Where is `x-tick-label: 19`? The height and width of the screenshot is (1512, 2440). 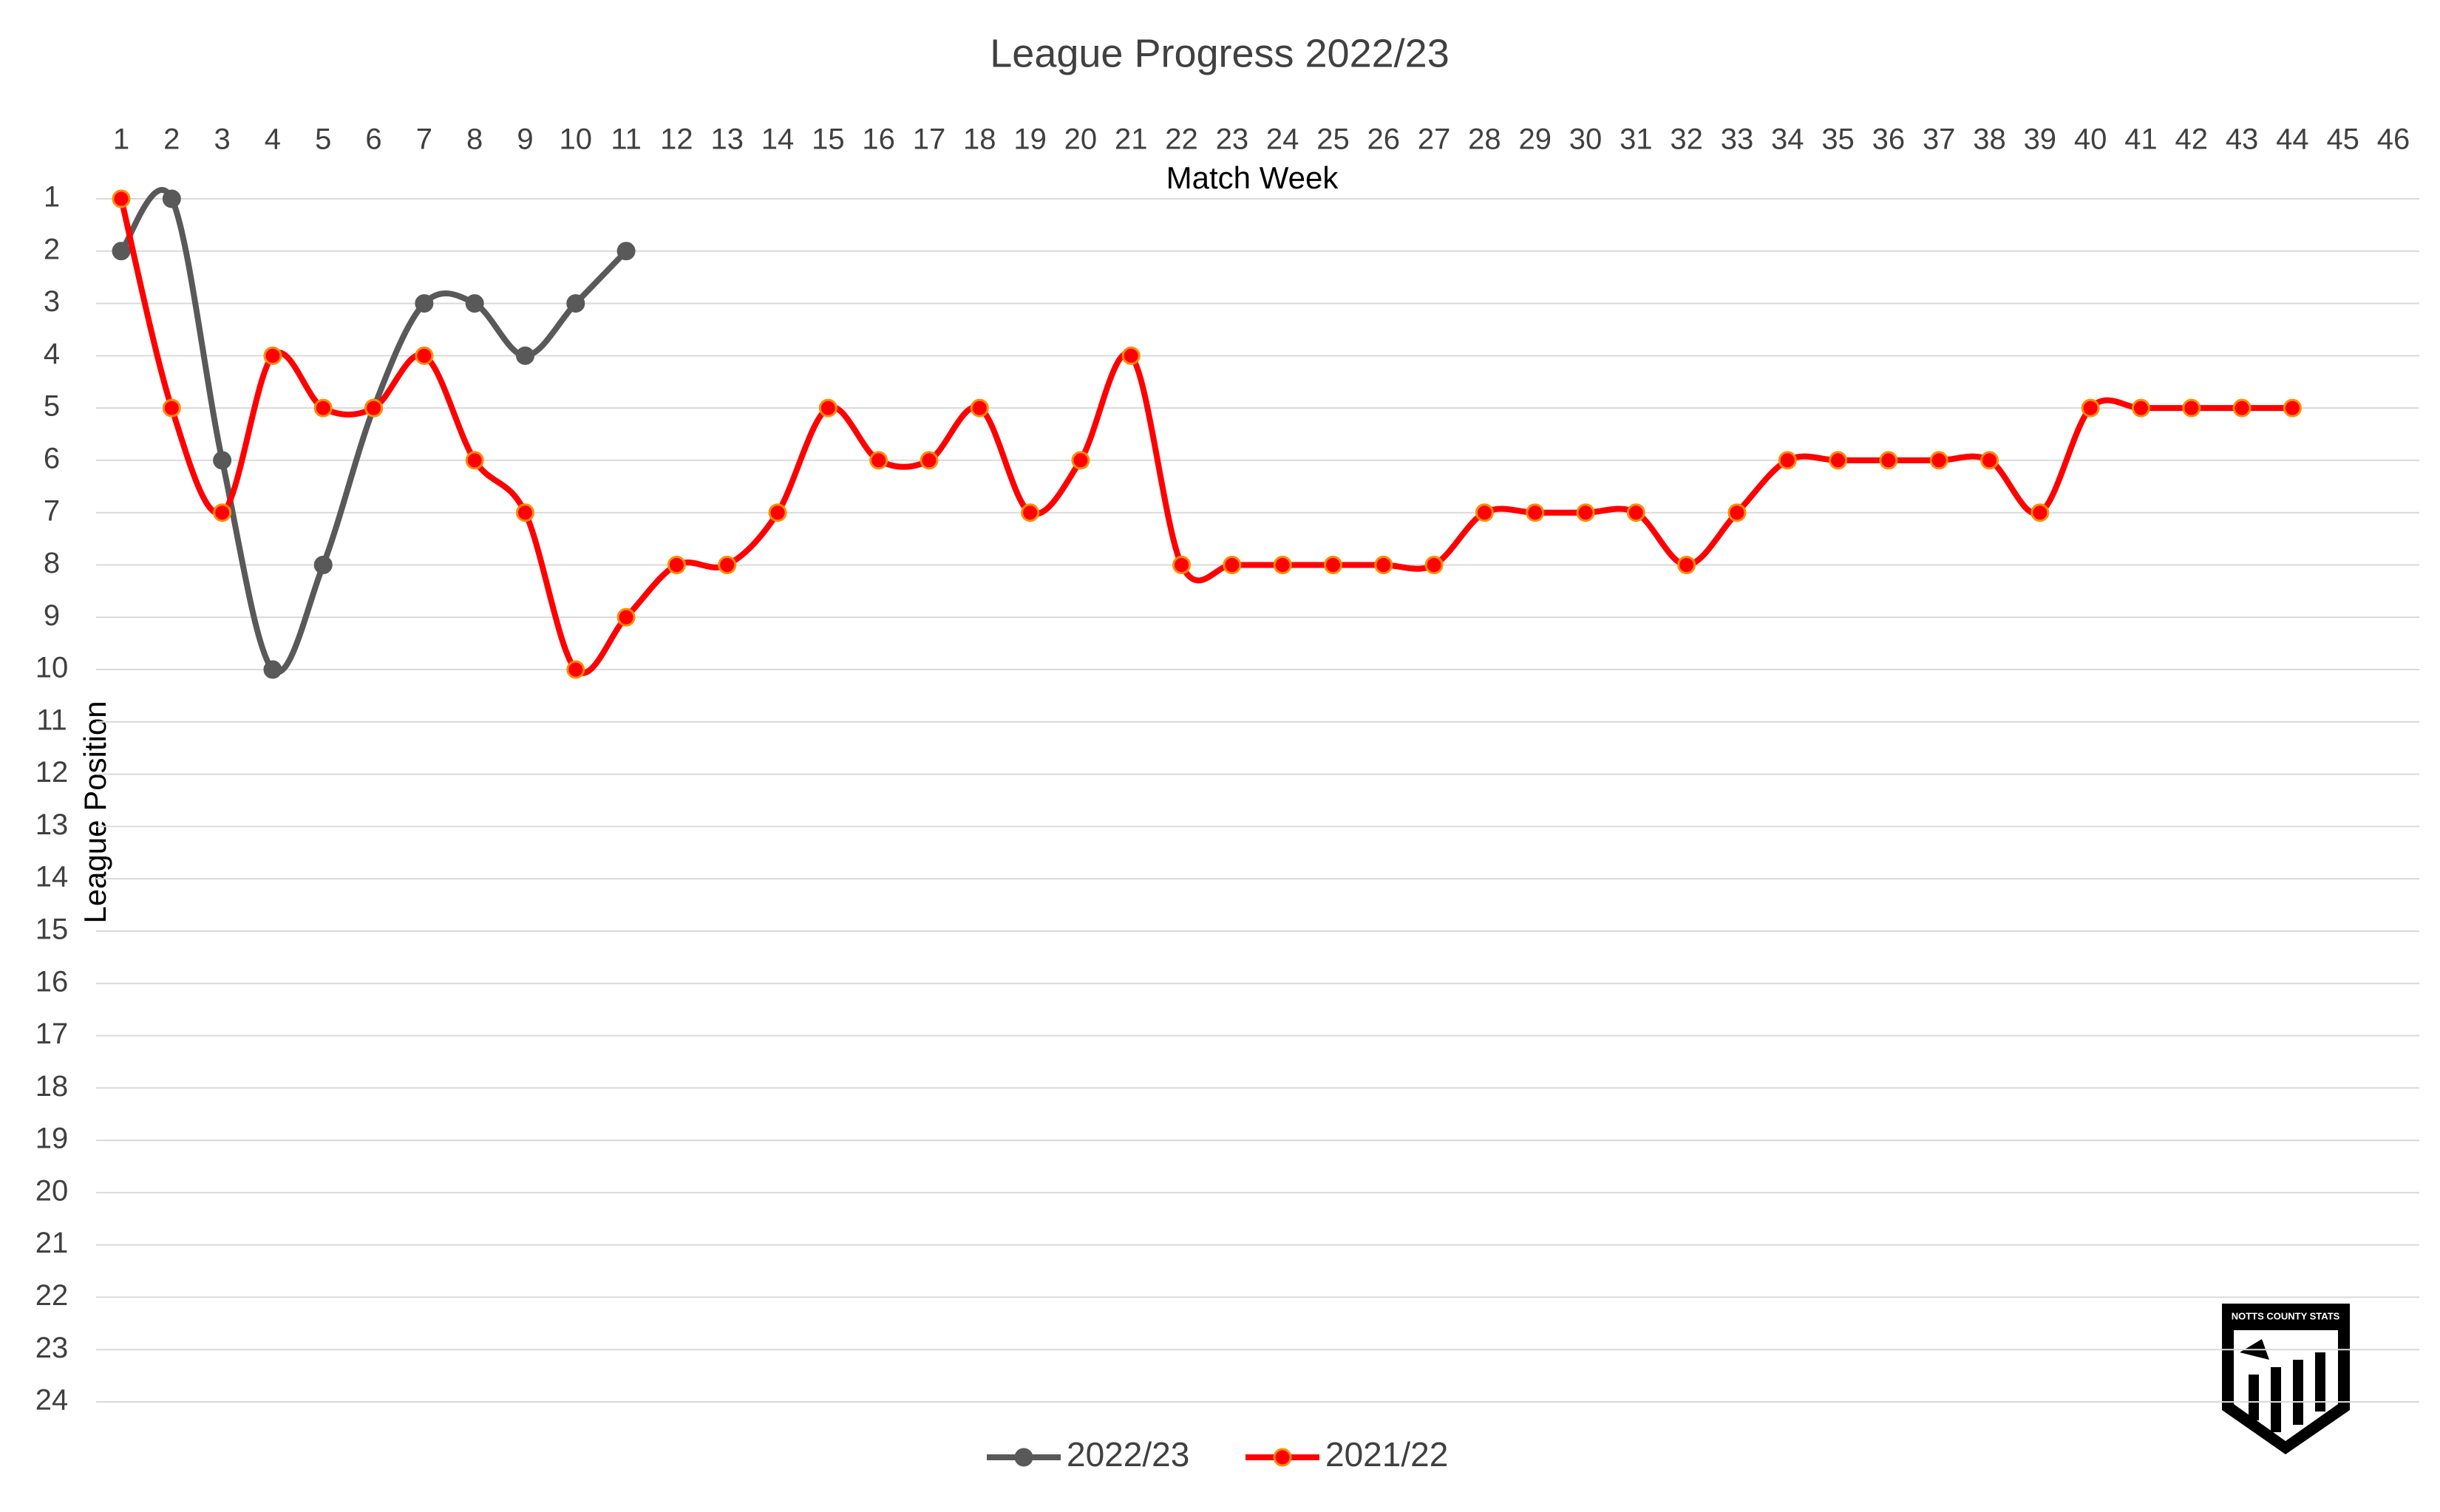
x-tick-label: 19 is located at coordinates (1030, 140).